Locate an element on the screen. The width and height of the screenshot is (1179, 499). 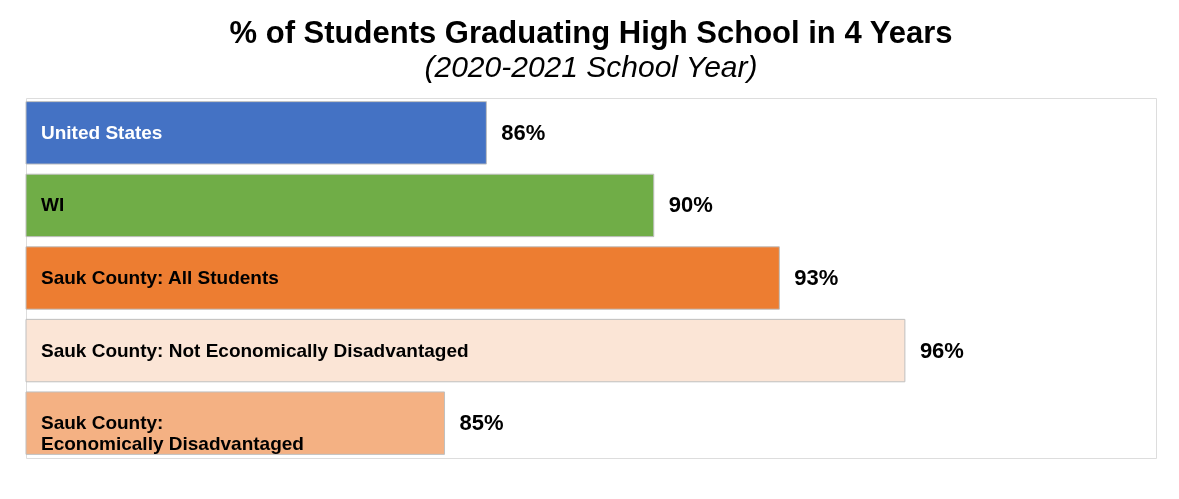
data-label: 96% is located at coordinates (941, 350).